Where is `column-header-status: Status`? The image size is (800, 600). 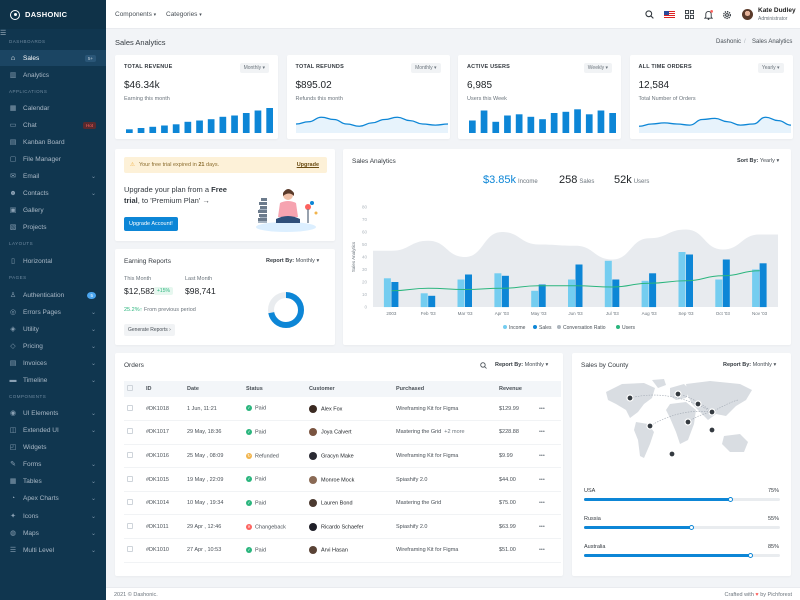
column-header-status: Status is located at coordinates (274, 389).